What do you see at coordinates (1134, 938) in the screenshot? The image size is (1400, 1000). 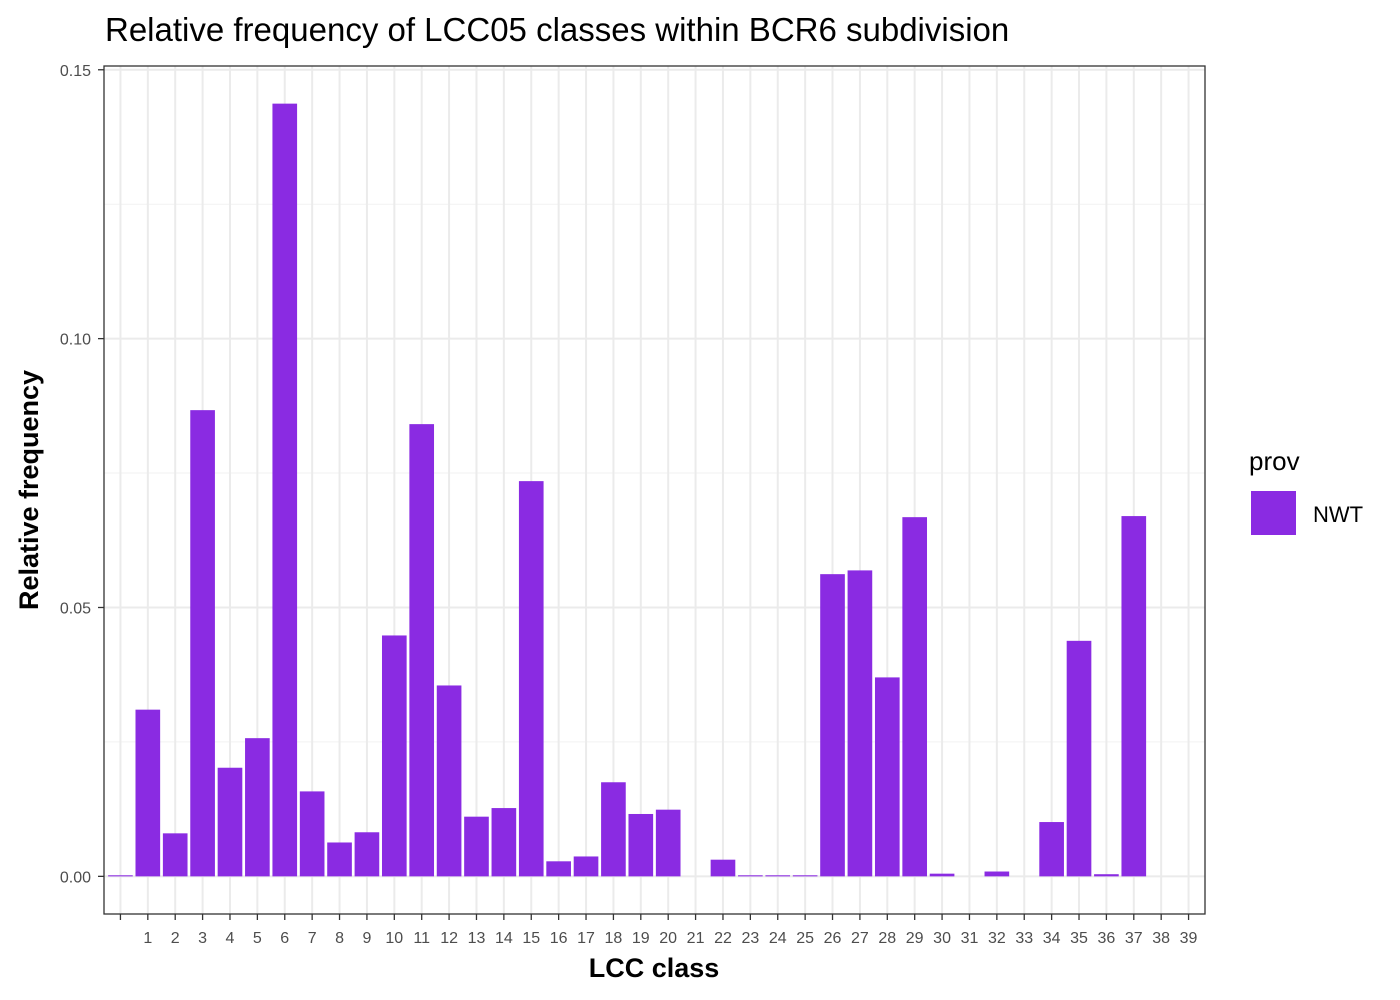 I see `x-tick-label: 37` at bounding box center [1134, 938].